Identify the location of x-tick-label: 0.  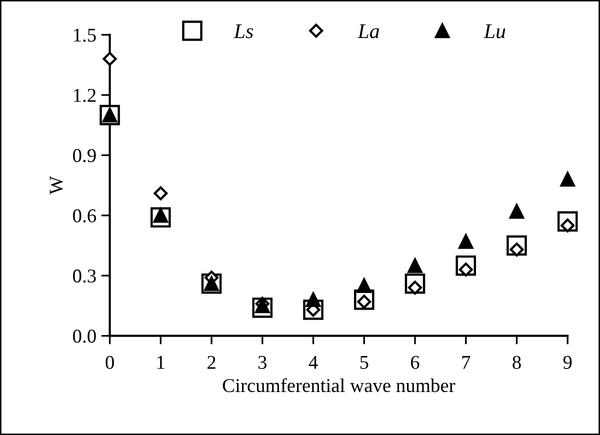
(110, 362).